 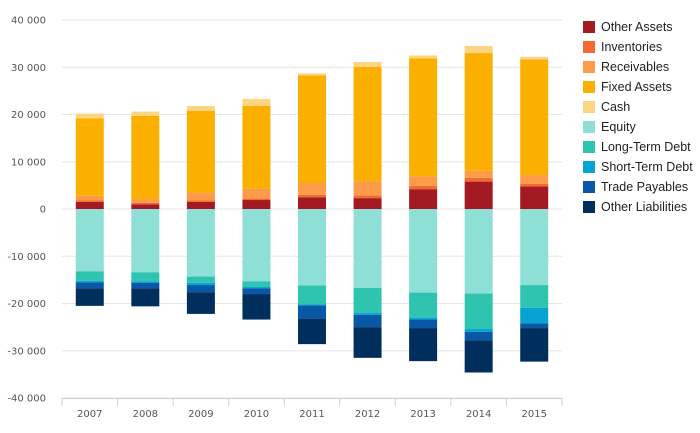 I want to click on legend-item: Other Assets, so click(x=638, y=27).